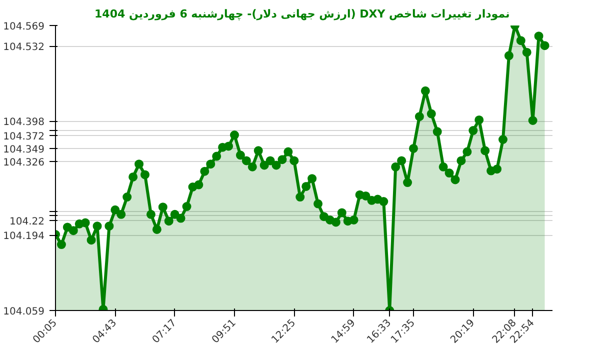 This screenshot has width=600, height=352. I want to click on y-tick-label: 104.059, so click(24, 312).